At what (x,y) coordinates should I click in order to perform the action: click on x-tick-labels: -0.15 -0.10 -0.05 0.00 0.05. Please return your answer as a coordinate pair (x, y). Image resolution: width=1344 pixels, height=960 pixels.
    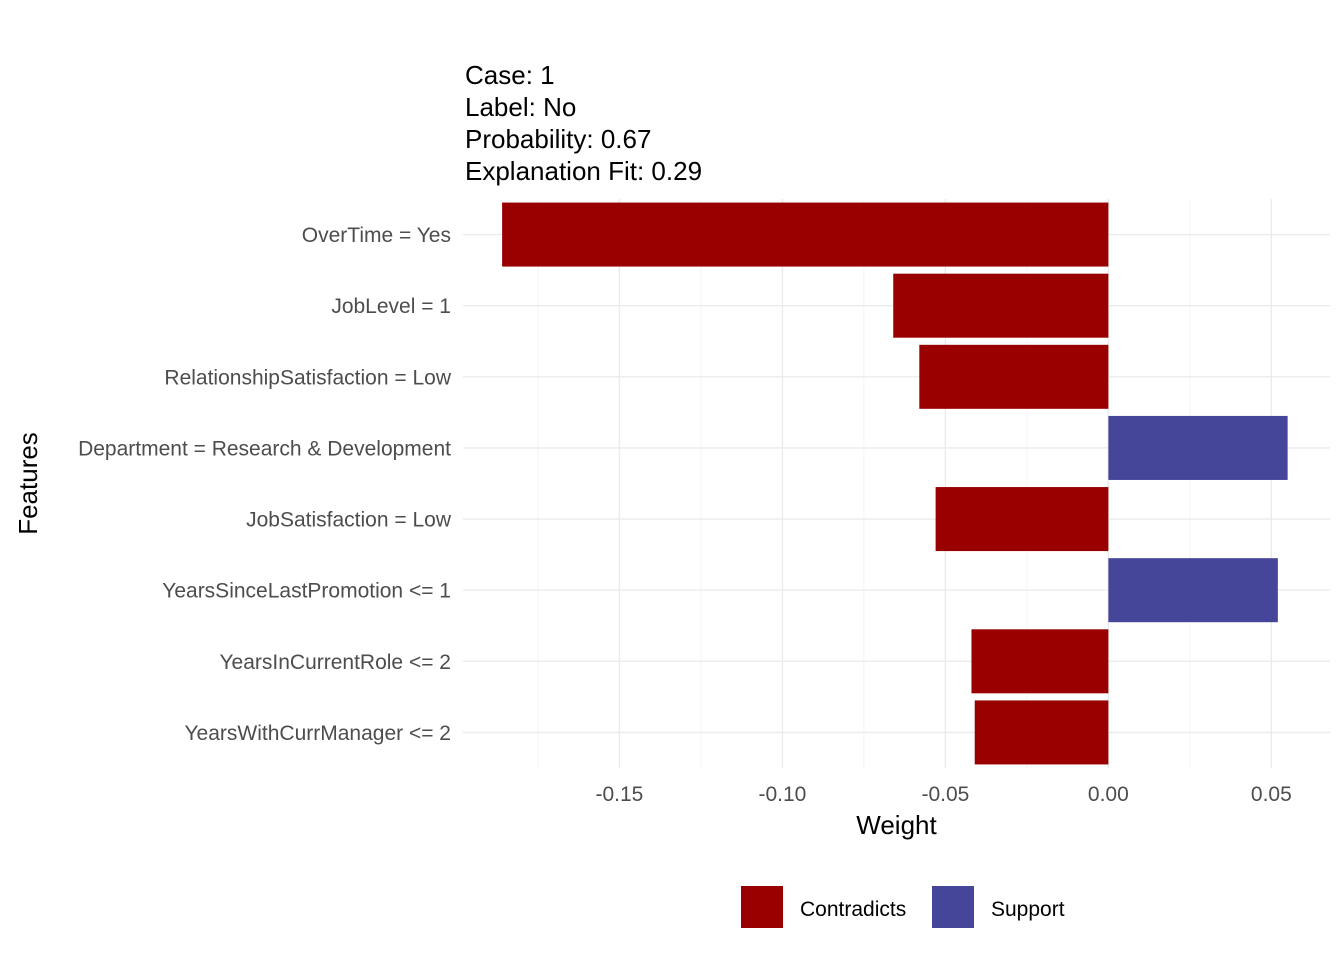
    Looking at the image, I should click on (944, 794).